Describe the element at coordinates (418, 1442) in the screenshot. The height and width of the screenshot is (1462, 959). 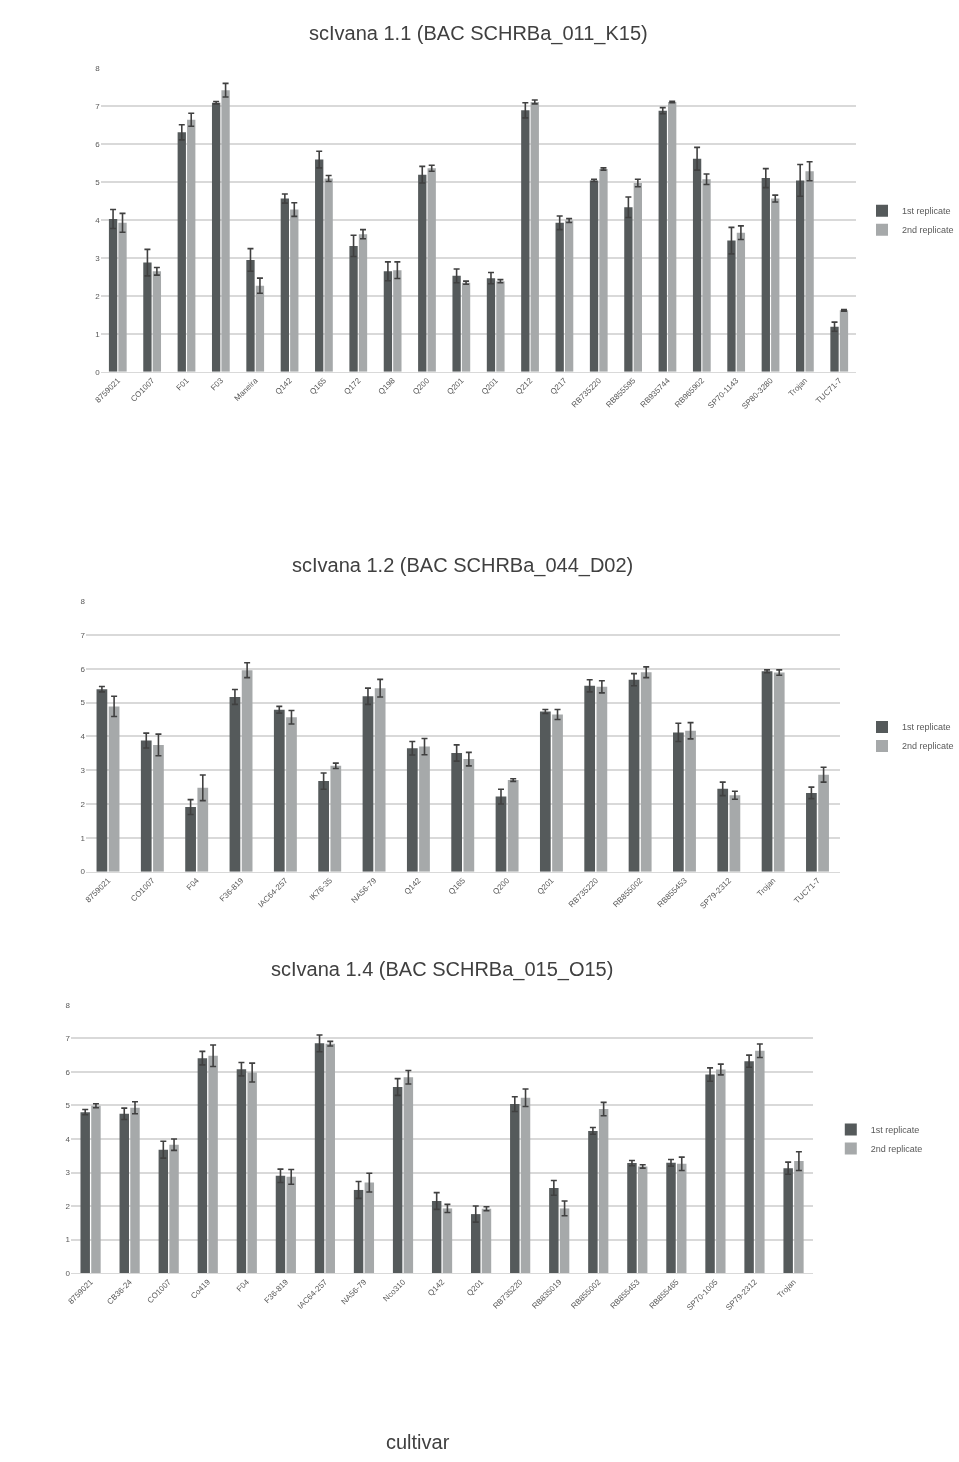
I see `x-axis-title: cultivar` at that location.